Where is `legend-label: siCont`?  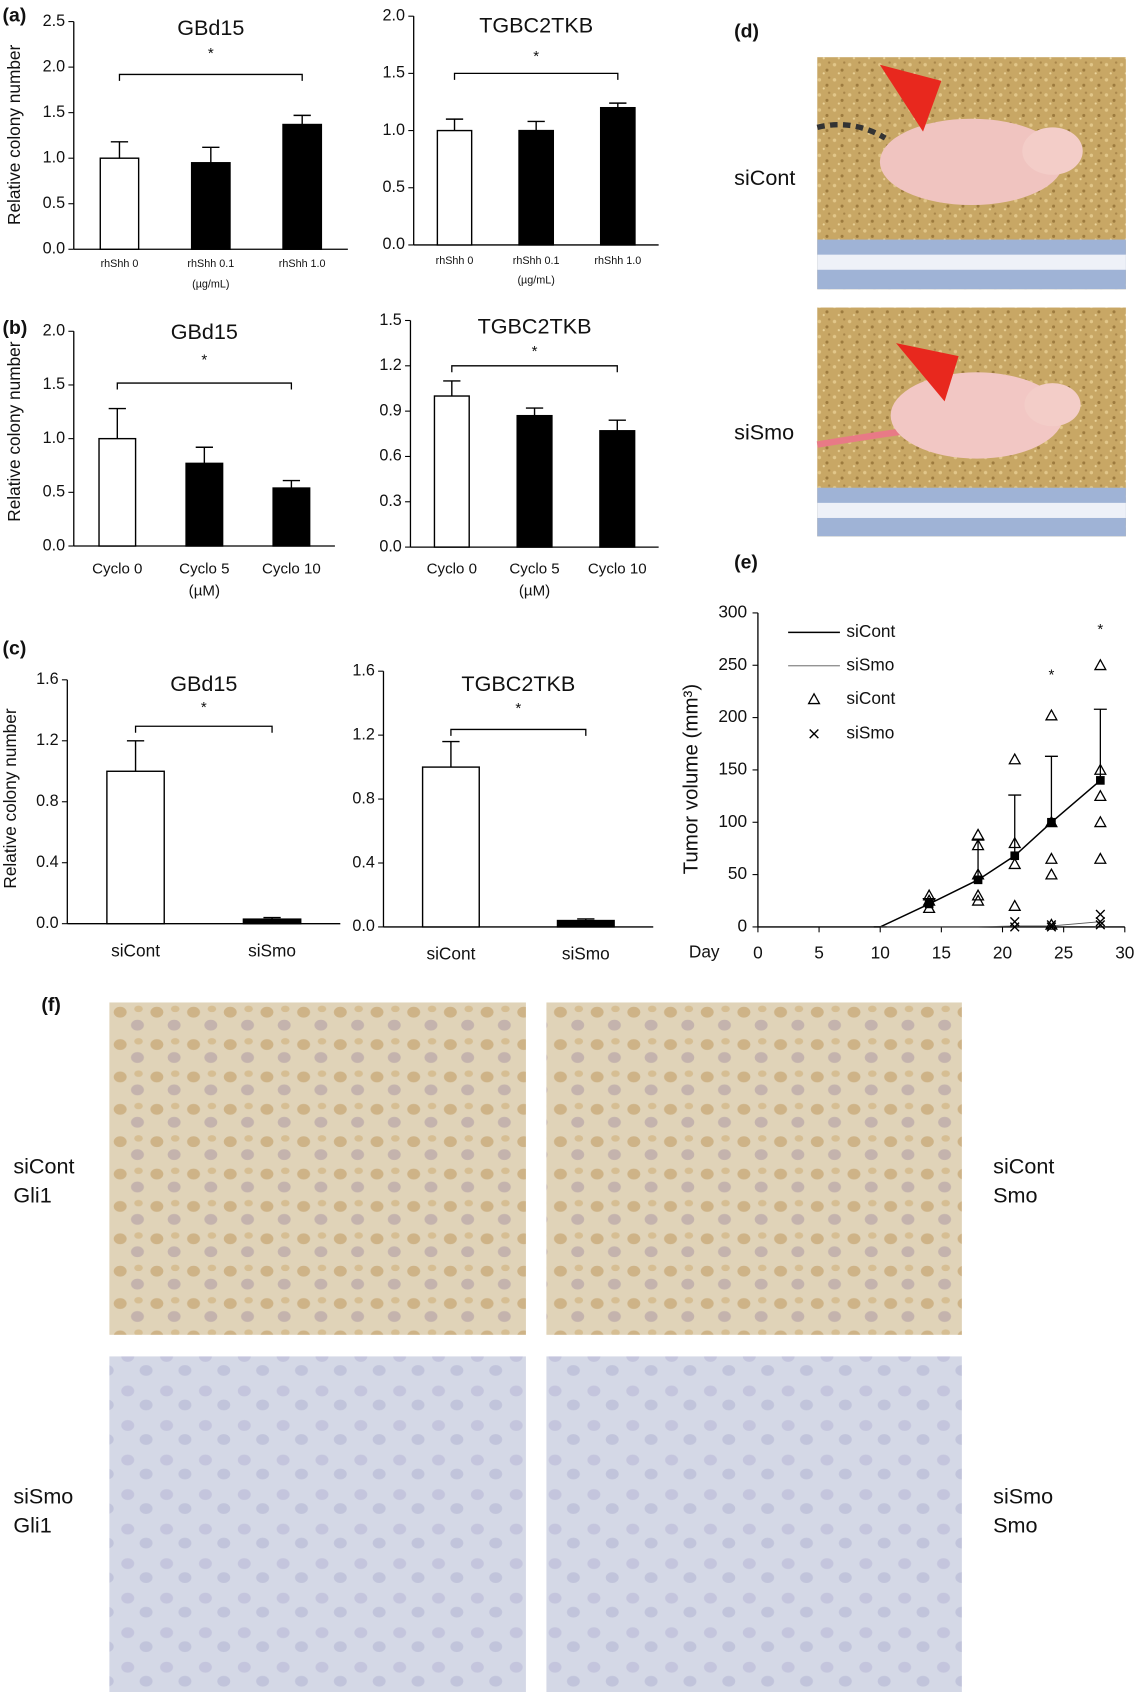 legend-label: siCont is located at coordinates (870, 631).